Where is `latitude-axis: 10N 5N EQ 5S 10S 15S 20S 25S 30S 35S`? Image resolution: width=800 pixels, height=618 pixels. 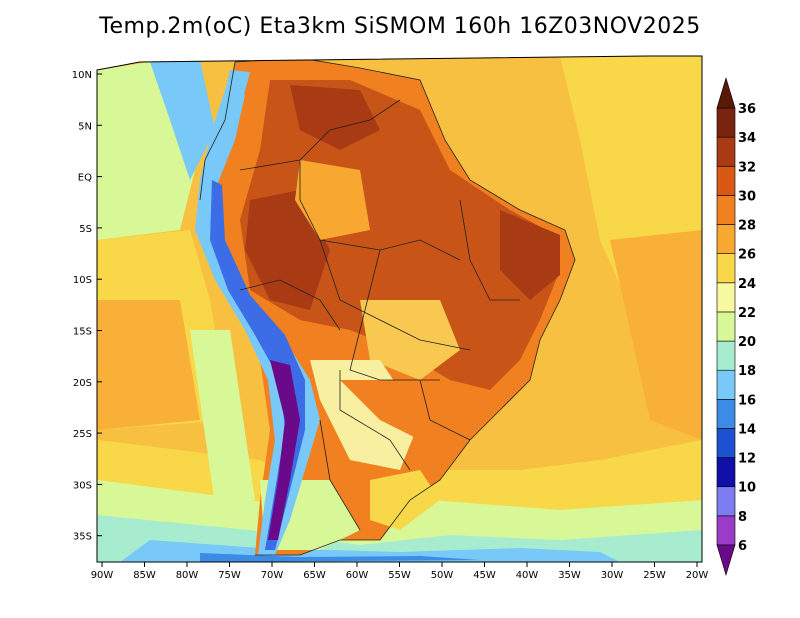 latitude-axis: 10N 5N EQ 5S 10S 15S 20S 25S 30S 35S is located at coordinates (87, 306).